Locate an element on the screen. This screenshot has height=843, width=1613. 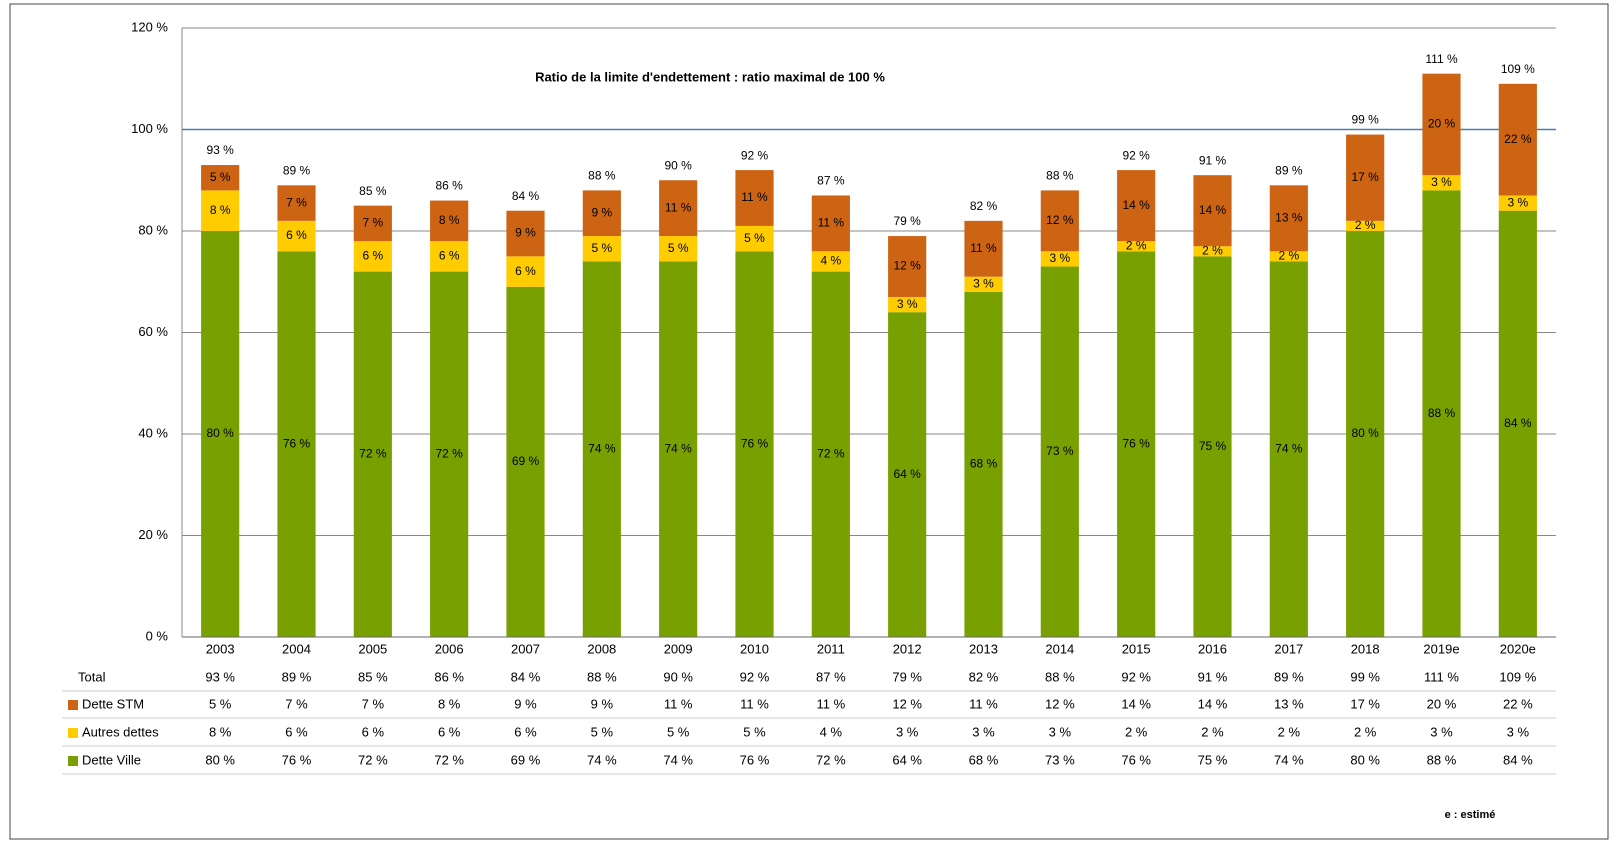
segment-label: 9 % is located at coordinates (601, 212).